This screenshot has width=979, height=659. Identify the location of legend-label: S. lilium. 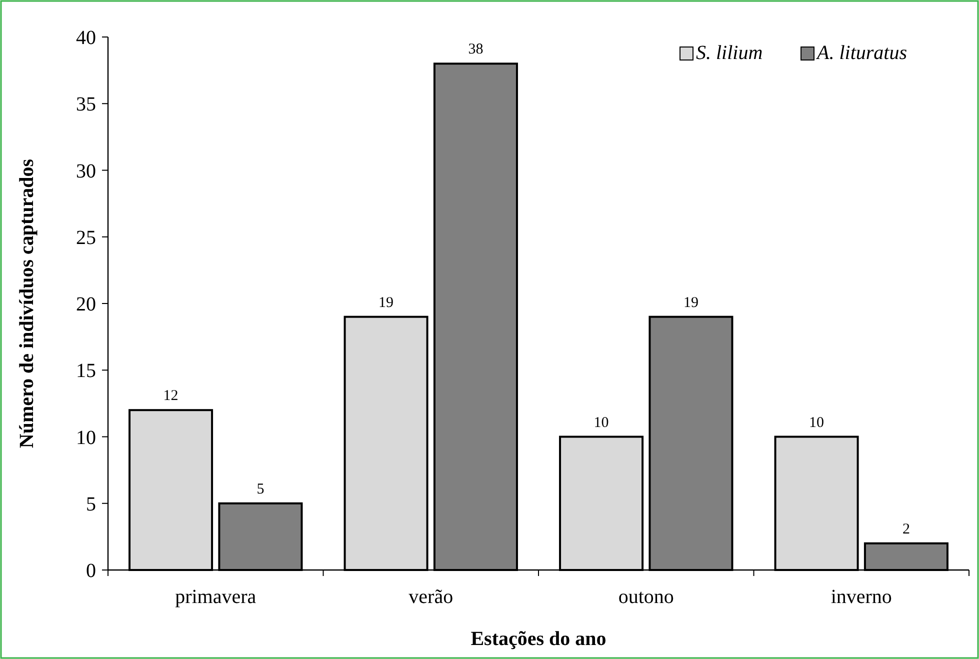
(729, 53).